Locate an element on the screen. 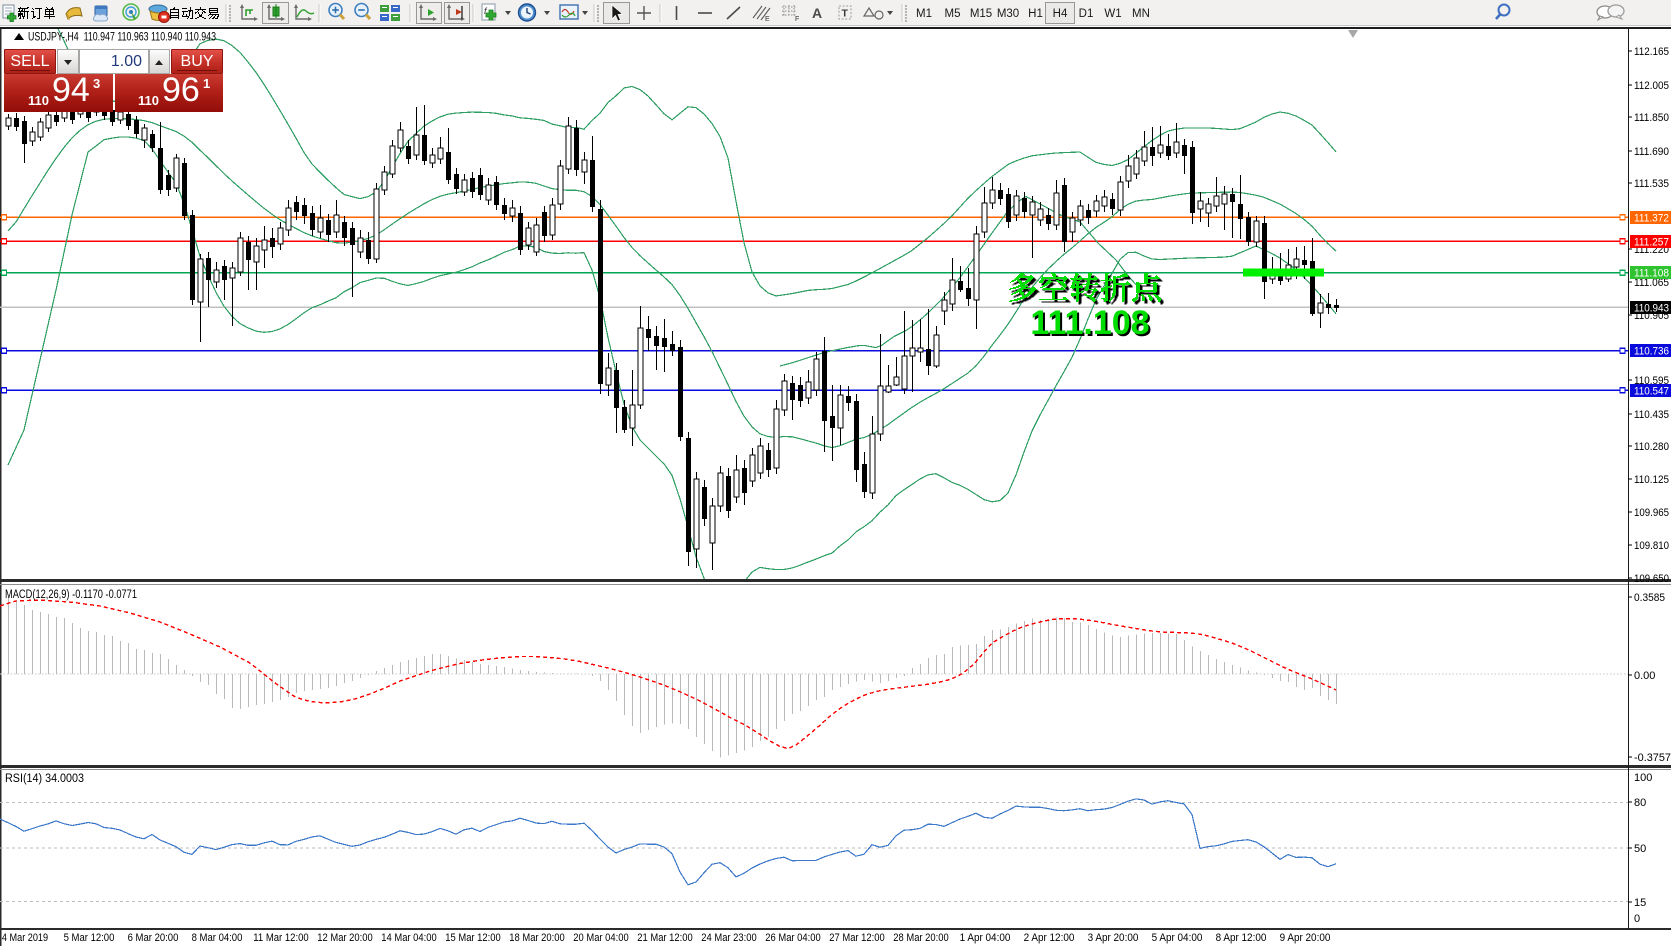  svg-text: D1 is located at coordinates (1086, 14).